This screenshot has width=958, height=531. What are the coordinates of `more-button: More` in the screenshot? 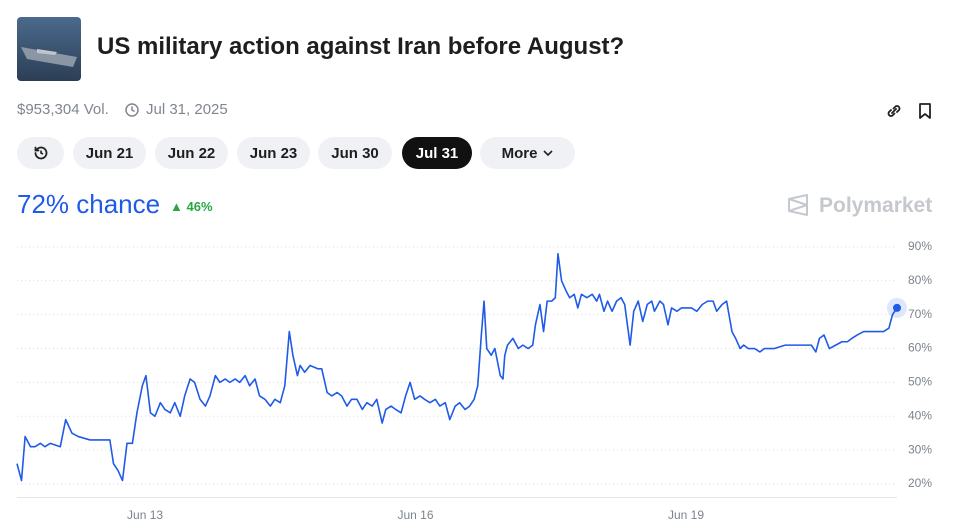 It's located at (527, 153).